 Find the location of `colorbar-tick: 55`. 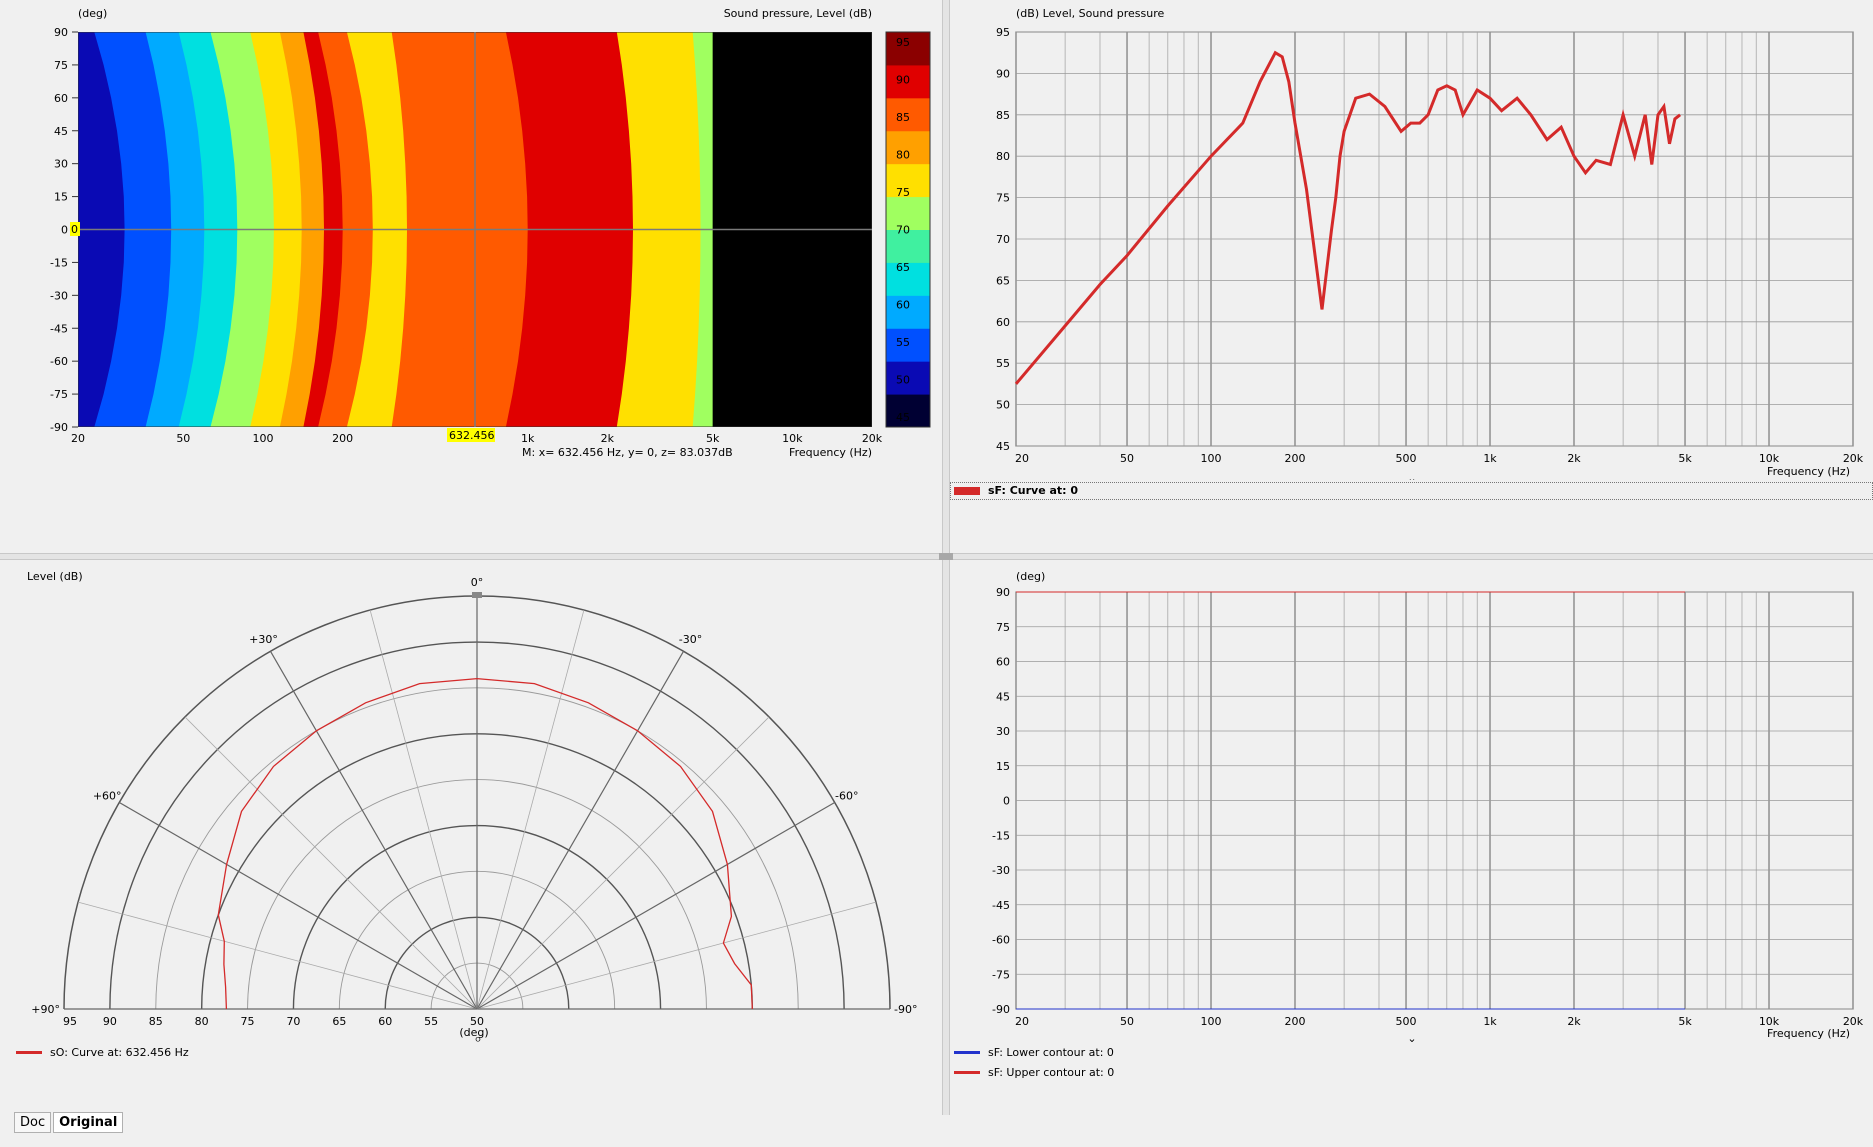

colorbar-tick: 55 is located at coordinates (903, 342).